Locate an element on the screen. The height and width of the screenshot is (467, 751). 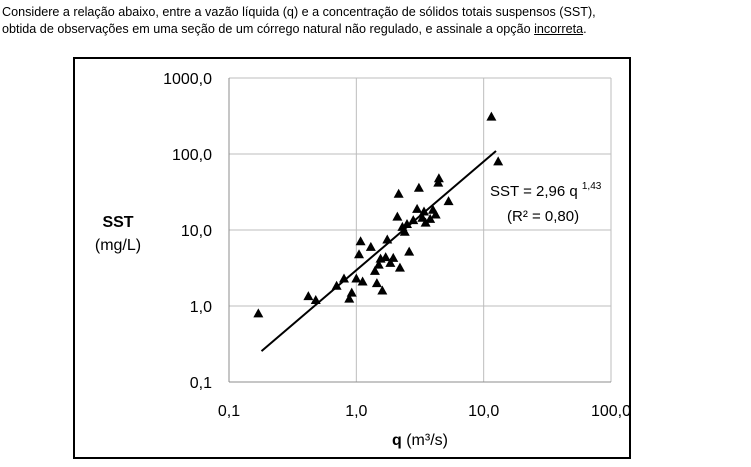
y-tick-label: 10,0 is located at coordinates (196, 231).